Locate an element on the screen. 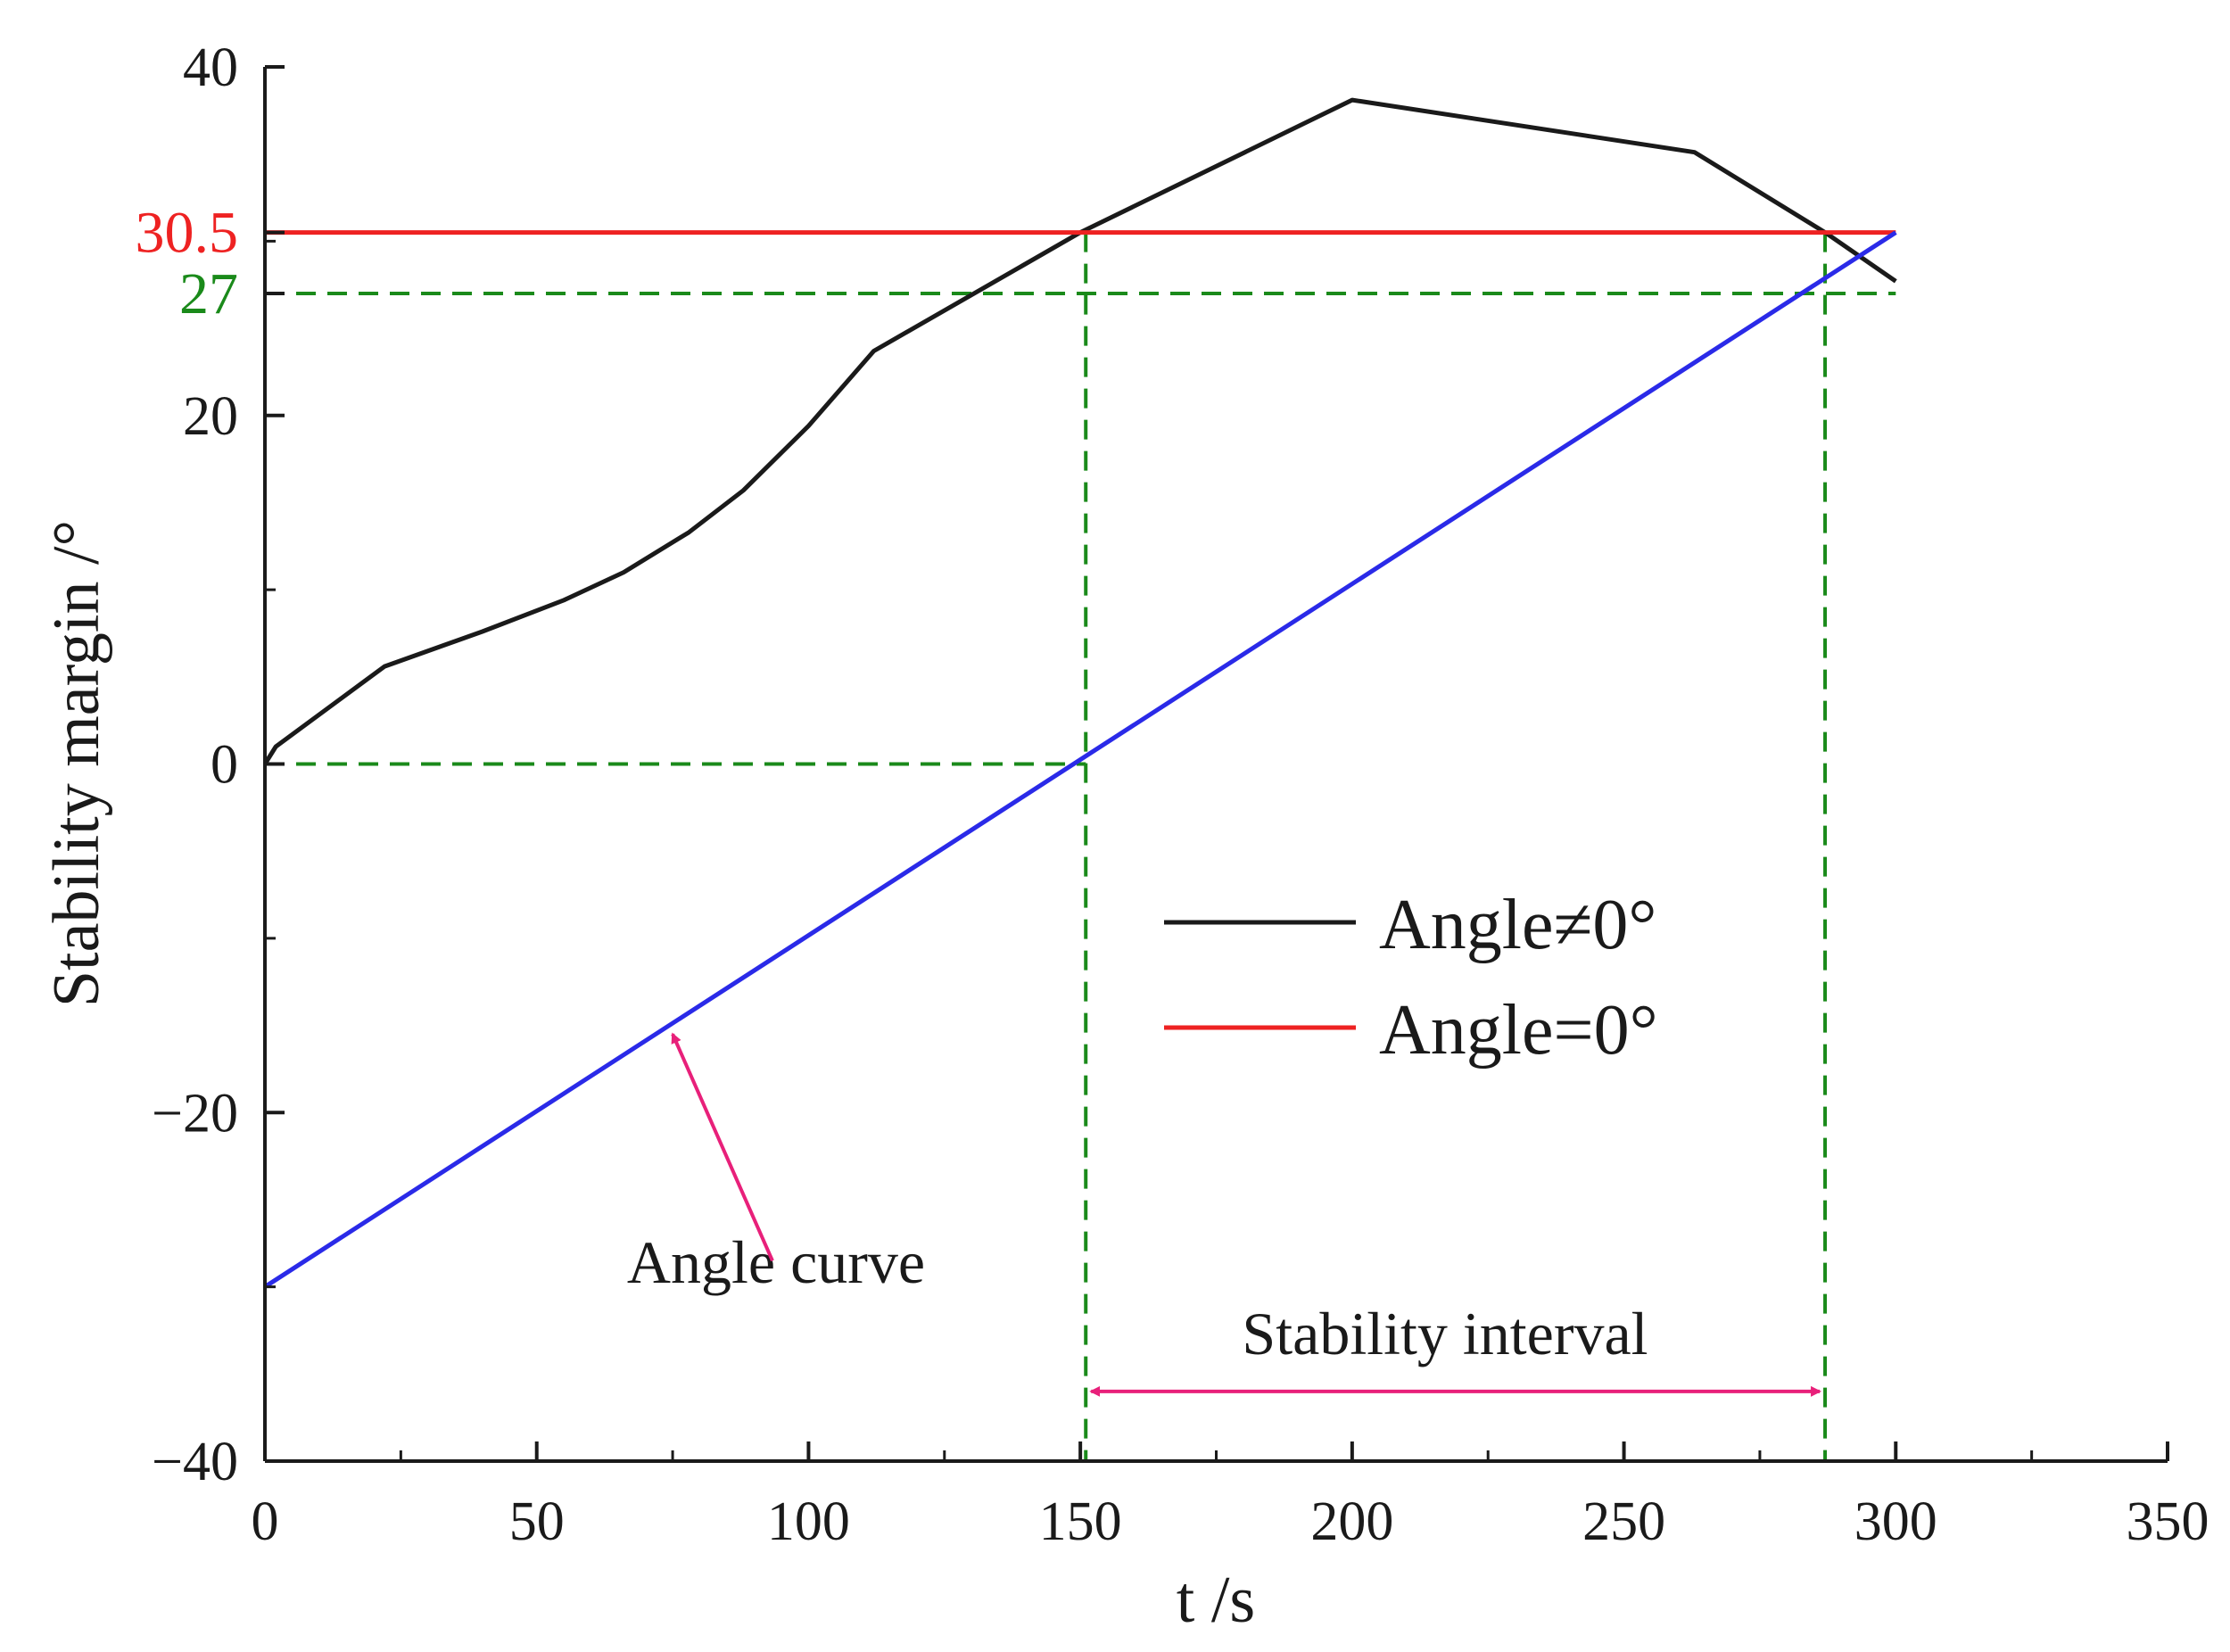 This screenshot has height=1652, width=2230. annotations: Angle curve Stability interval is located at coordinates (1224, 1214).